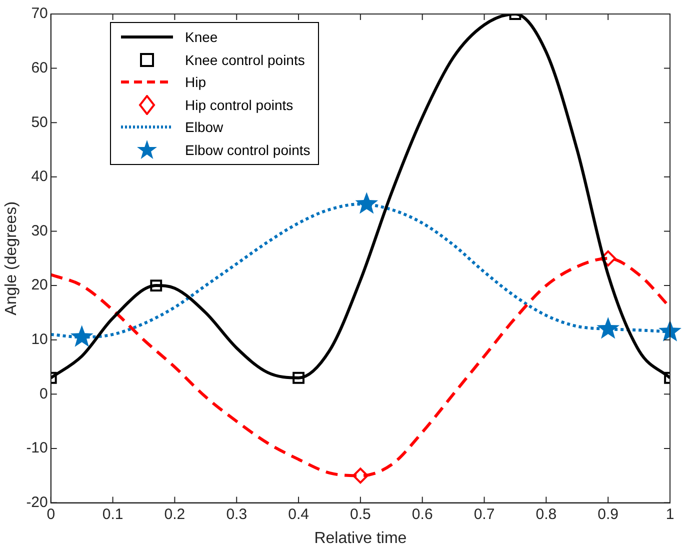  What do you see at coordinates (484, 514) in the screenshot?
I see `x-tick-label: 0.7` at bounding box center [484, 514].